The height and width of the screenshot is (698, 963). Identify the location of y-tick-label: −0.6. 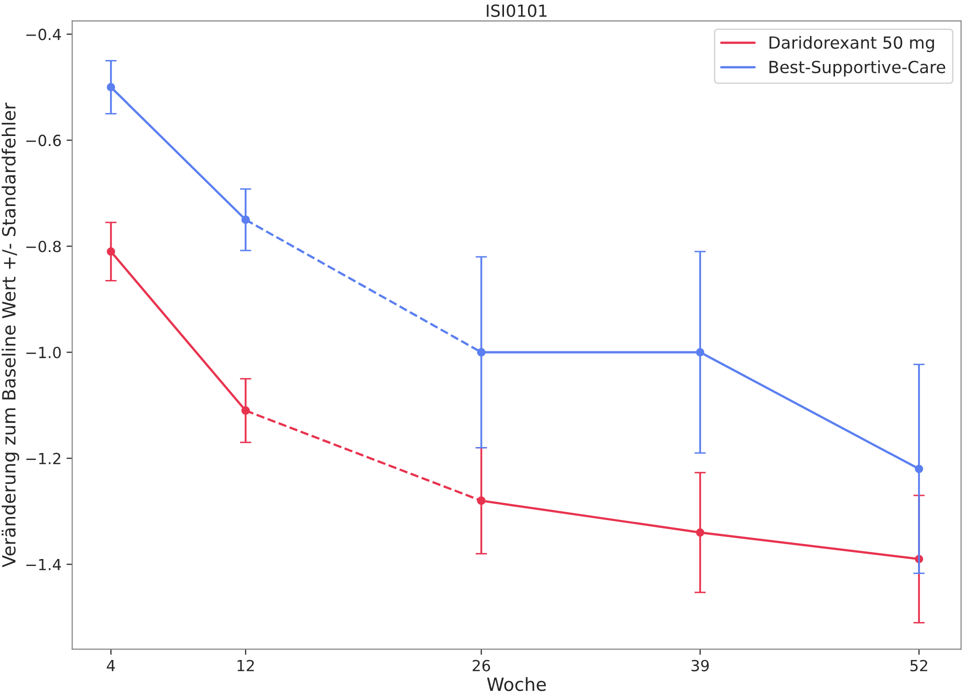
(43, 140).